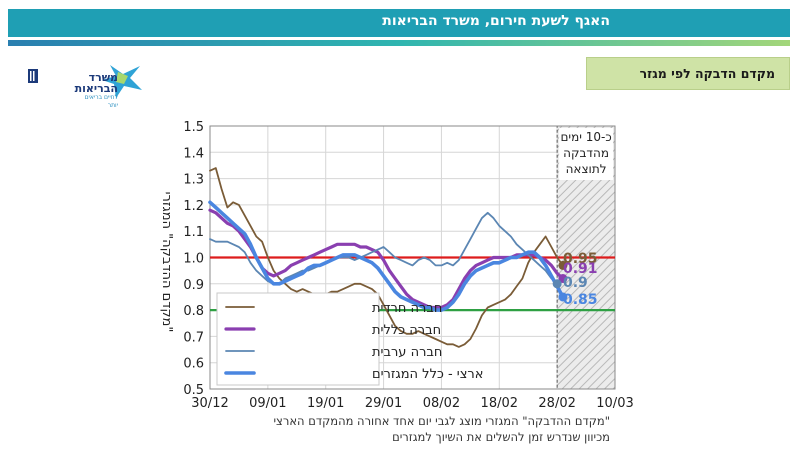  Describe the element at coordinates (193, 364) in the screenshot. I see `y-tick-label: 0.6` at that location.